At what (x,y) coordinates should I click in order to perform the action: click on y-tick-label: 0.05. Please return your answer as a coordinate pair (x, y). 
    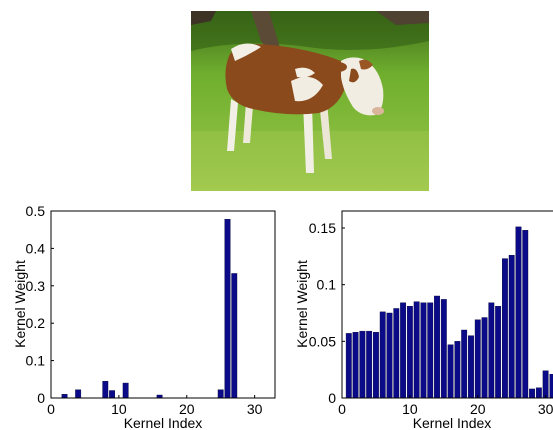
    Looking at the image, I should click on (322, 341).